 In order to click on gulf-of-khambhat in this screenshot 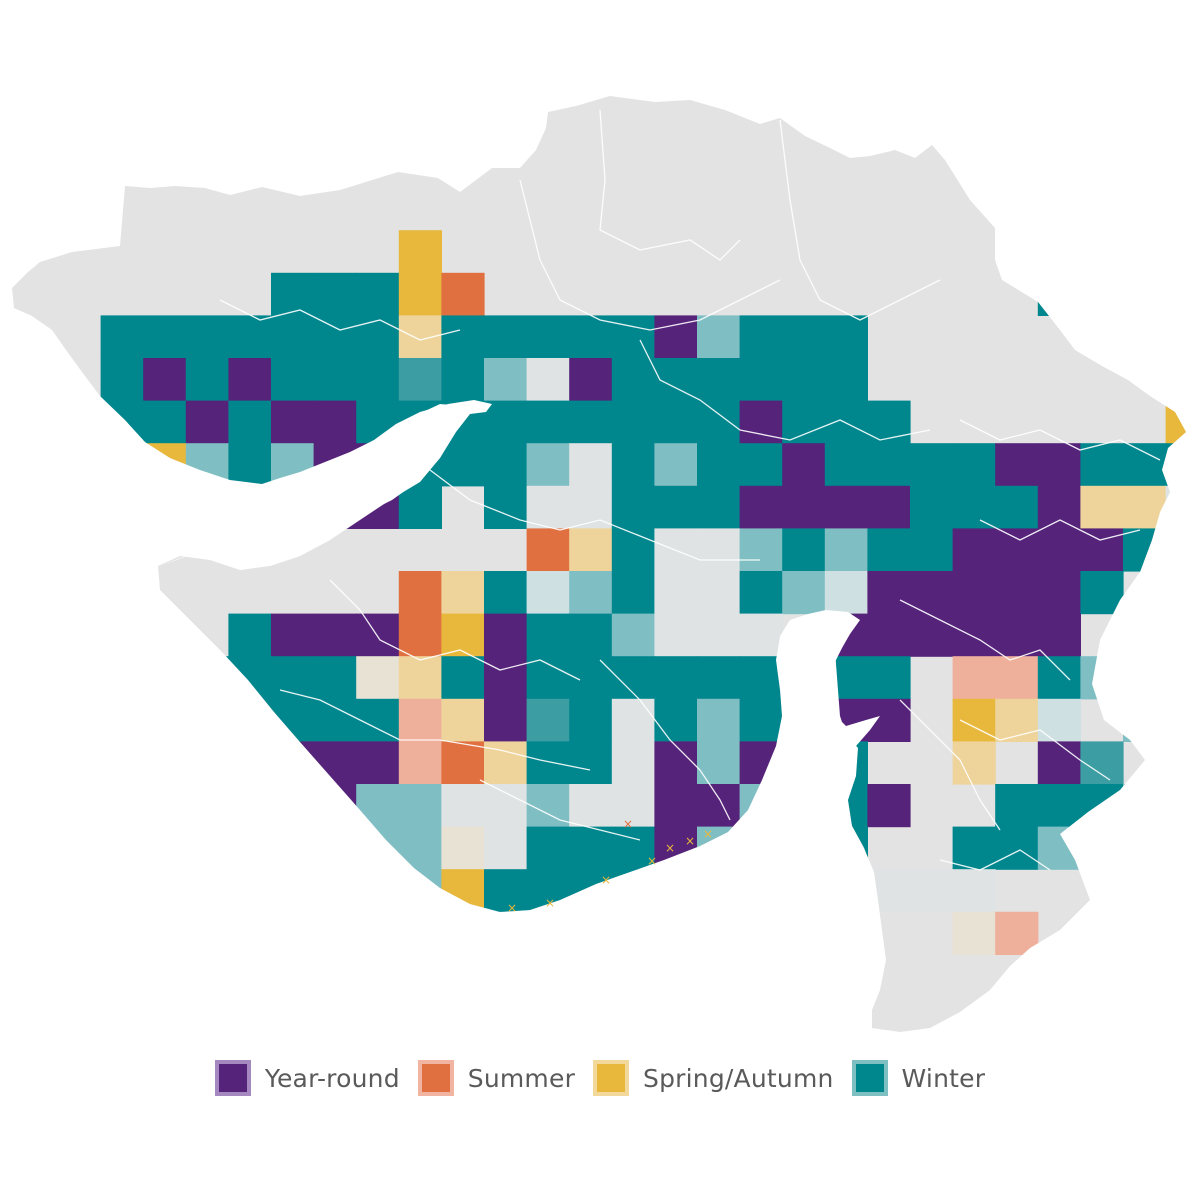, I will do `click(834, 821)`.